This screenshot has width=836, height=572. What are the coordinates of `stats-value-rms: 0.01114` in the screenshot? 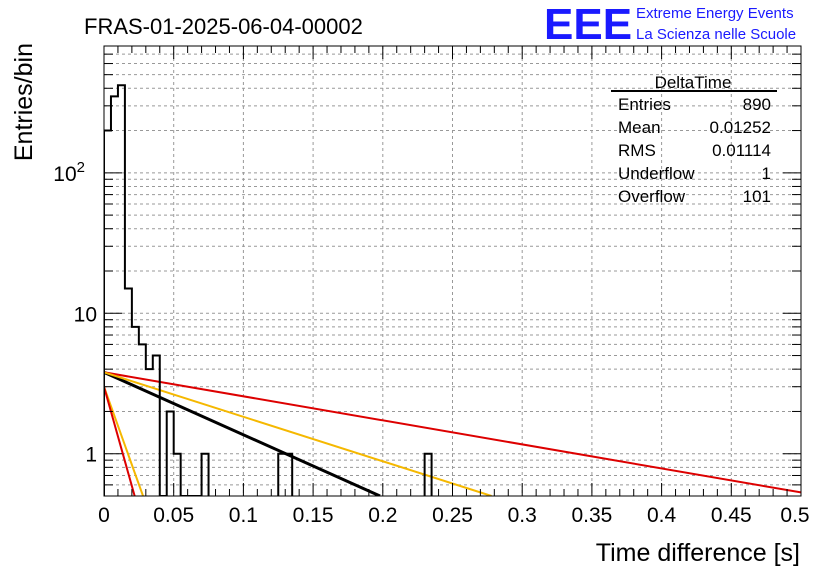 It's located at (741, 150).